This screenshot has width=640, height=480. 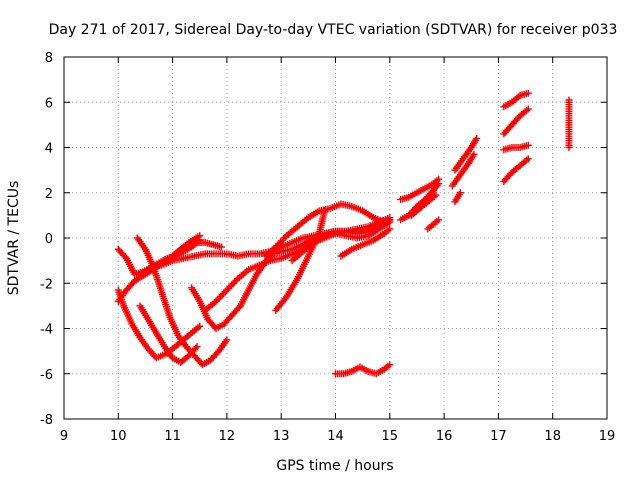 What do you see at coordinates (46, 284) in the screenshot?
I see `y-tick-label: -2` at bounding box center [46, 284].